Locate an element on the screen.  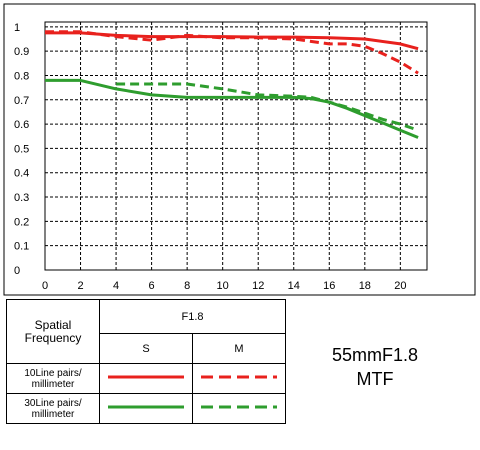
x-tick-label: 2 is located at coordinates (80, 286).